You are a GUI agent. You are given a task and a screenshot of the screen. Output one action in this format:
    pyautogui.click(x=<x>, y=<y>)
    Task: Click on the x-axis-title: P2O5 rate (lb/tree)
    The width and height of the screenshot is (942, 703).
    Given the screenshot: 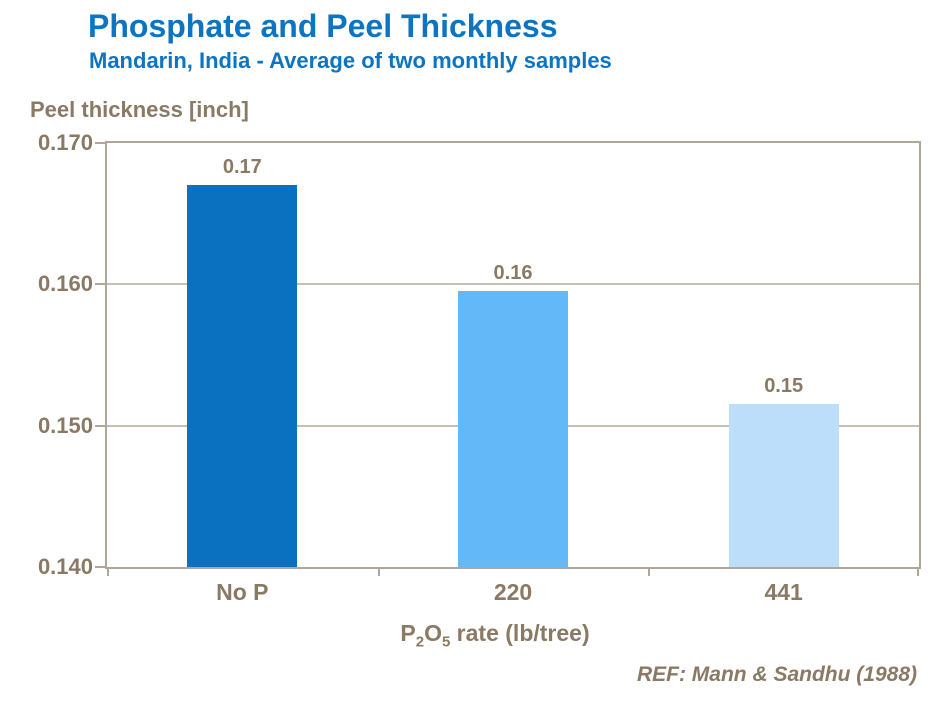 What is the action you would take?
    pyautogui.click(x=495, y=635)
    